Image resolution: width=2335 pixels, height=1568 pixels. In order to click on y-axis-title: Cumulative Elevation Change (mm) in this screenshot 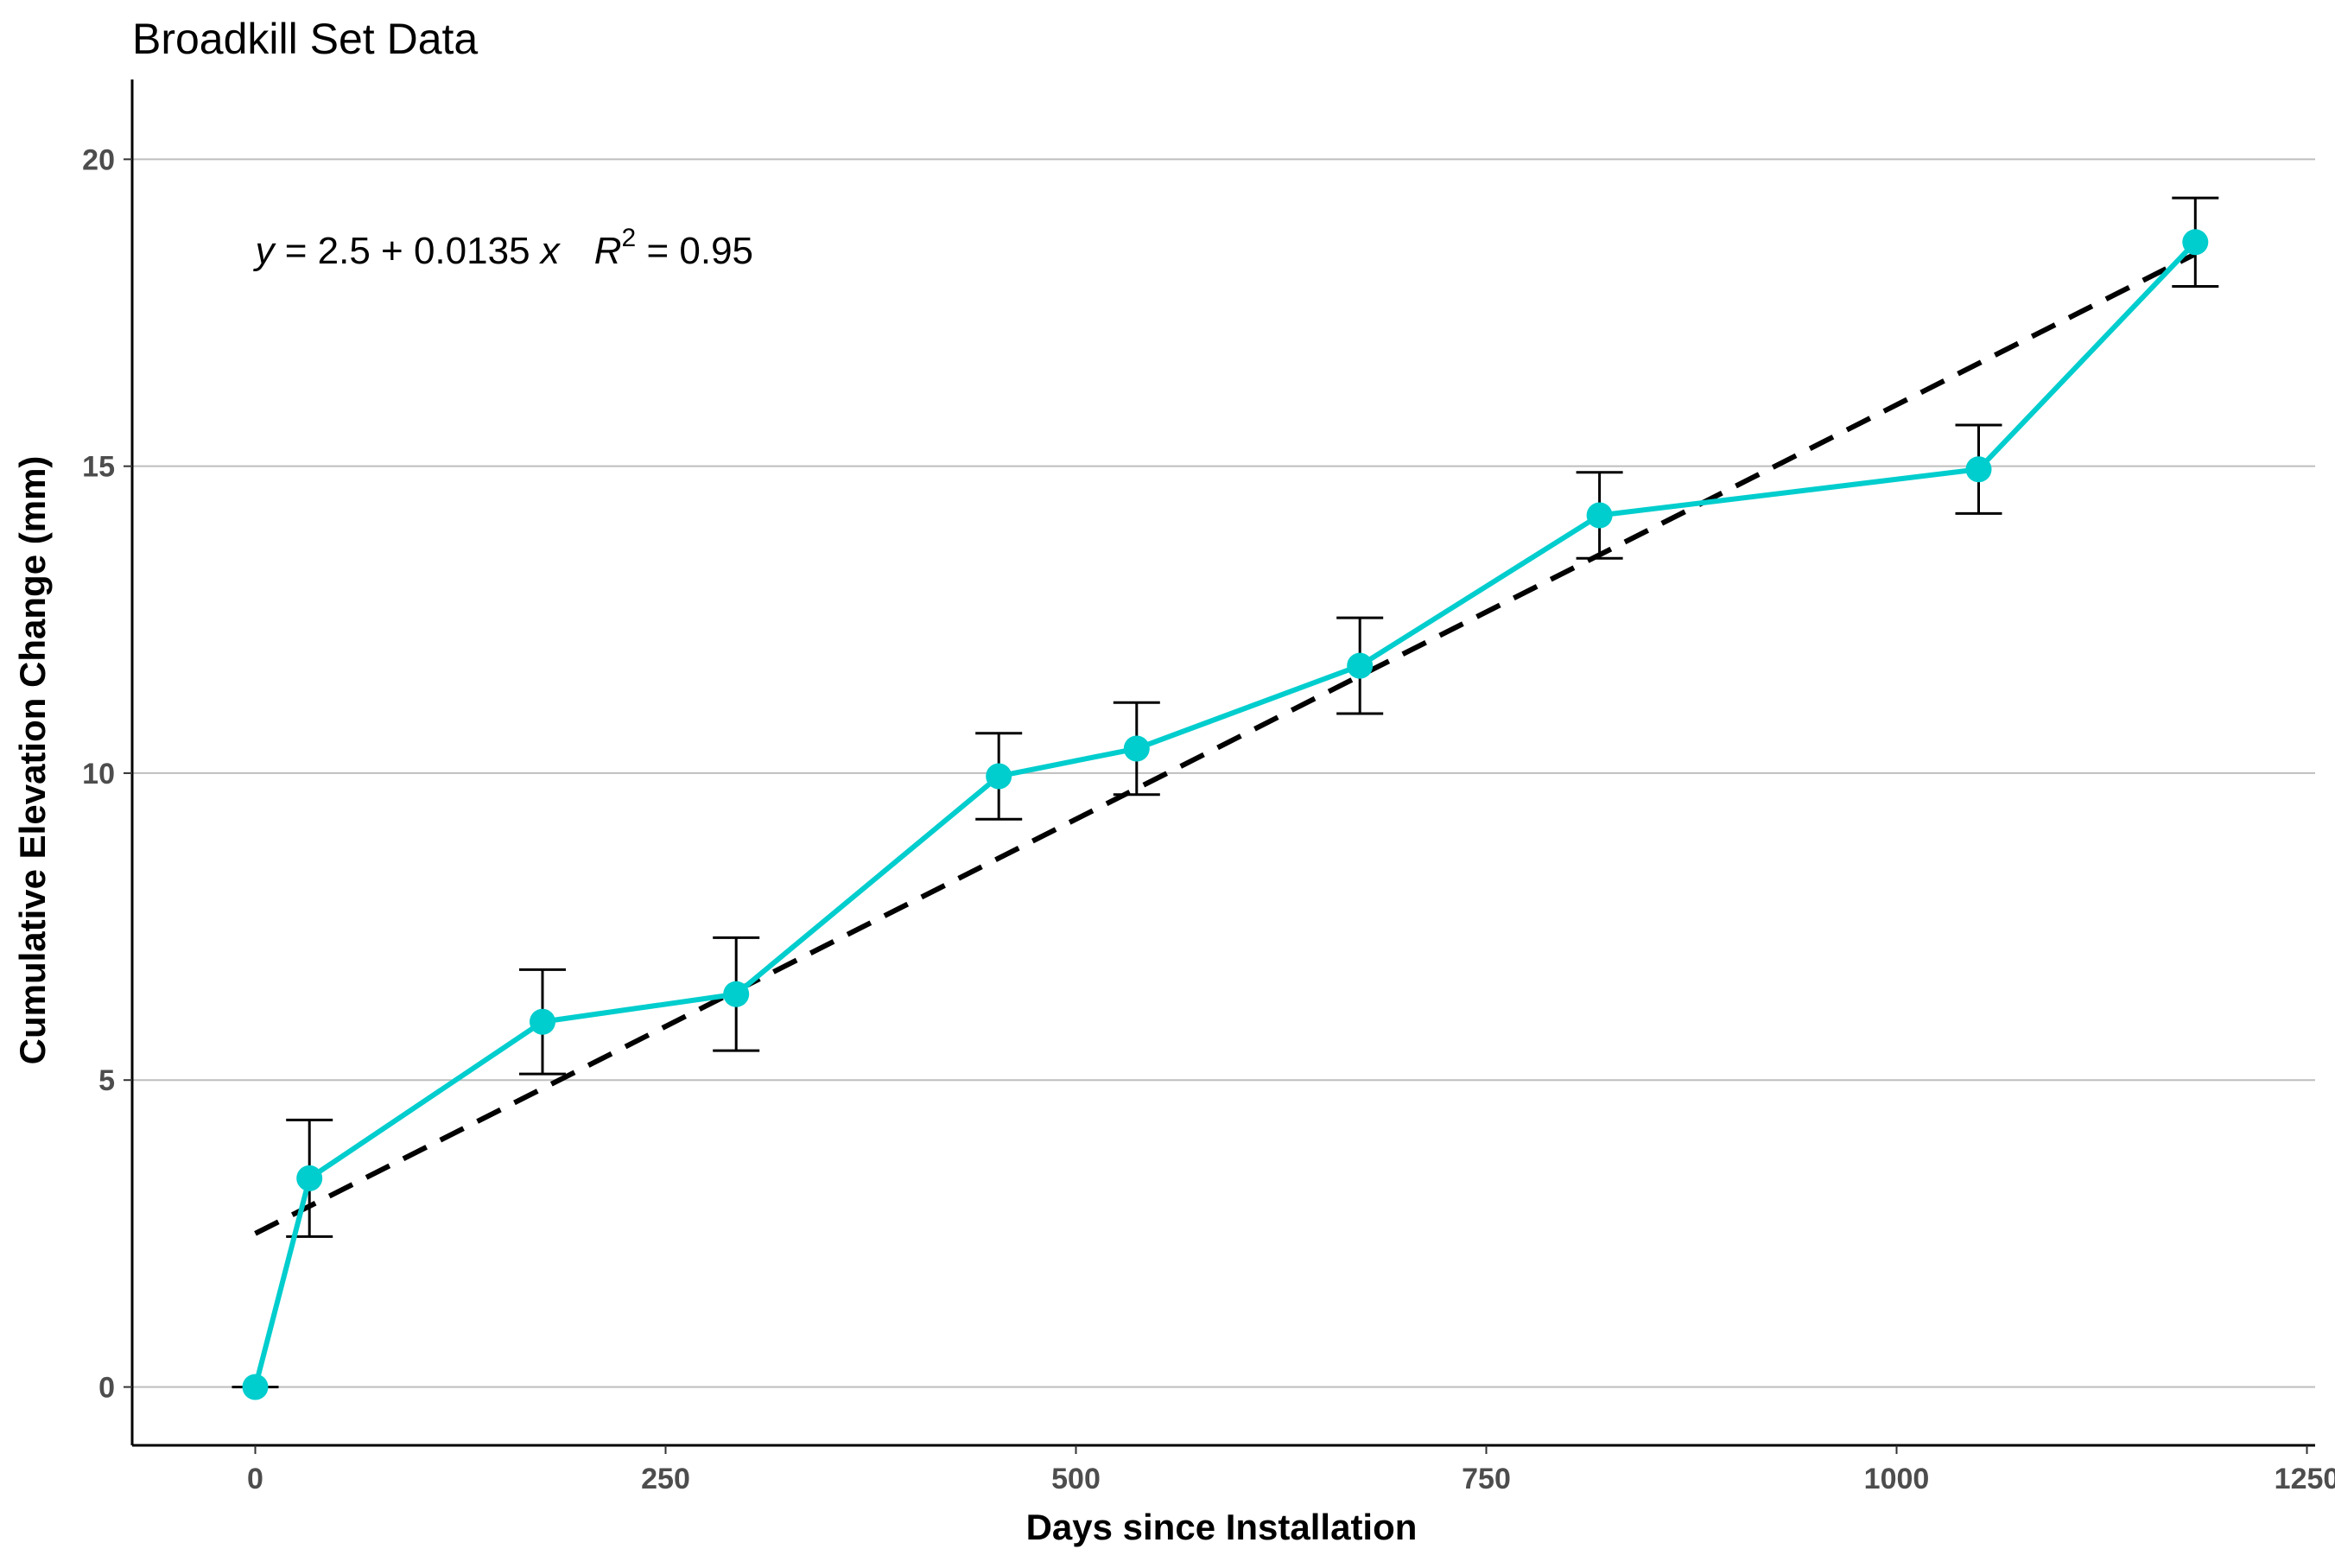, I will do `click(32, 760)`.